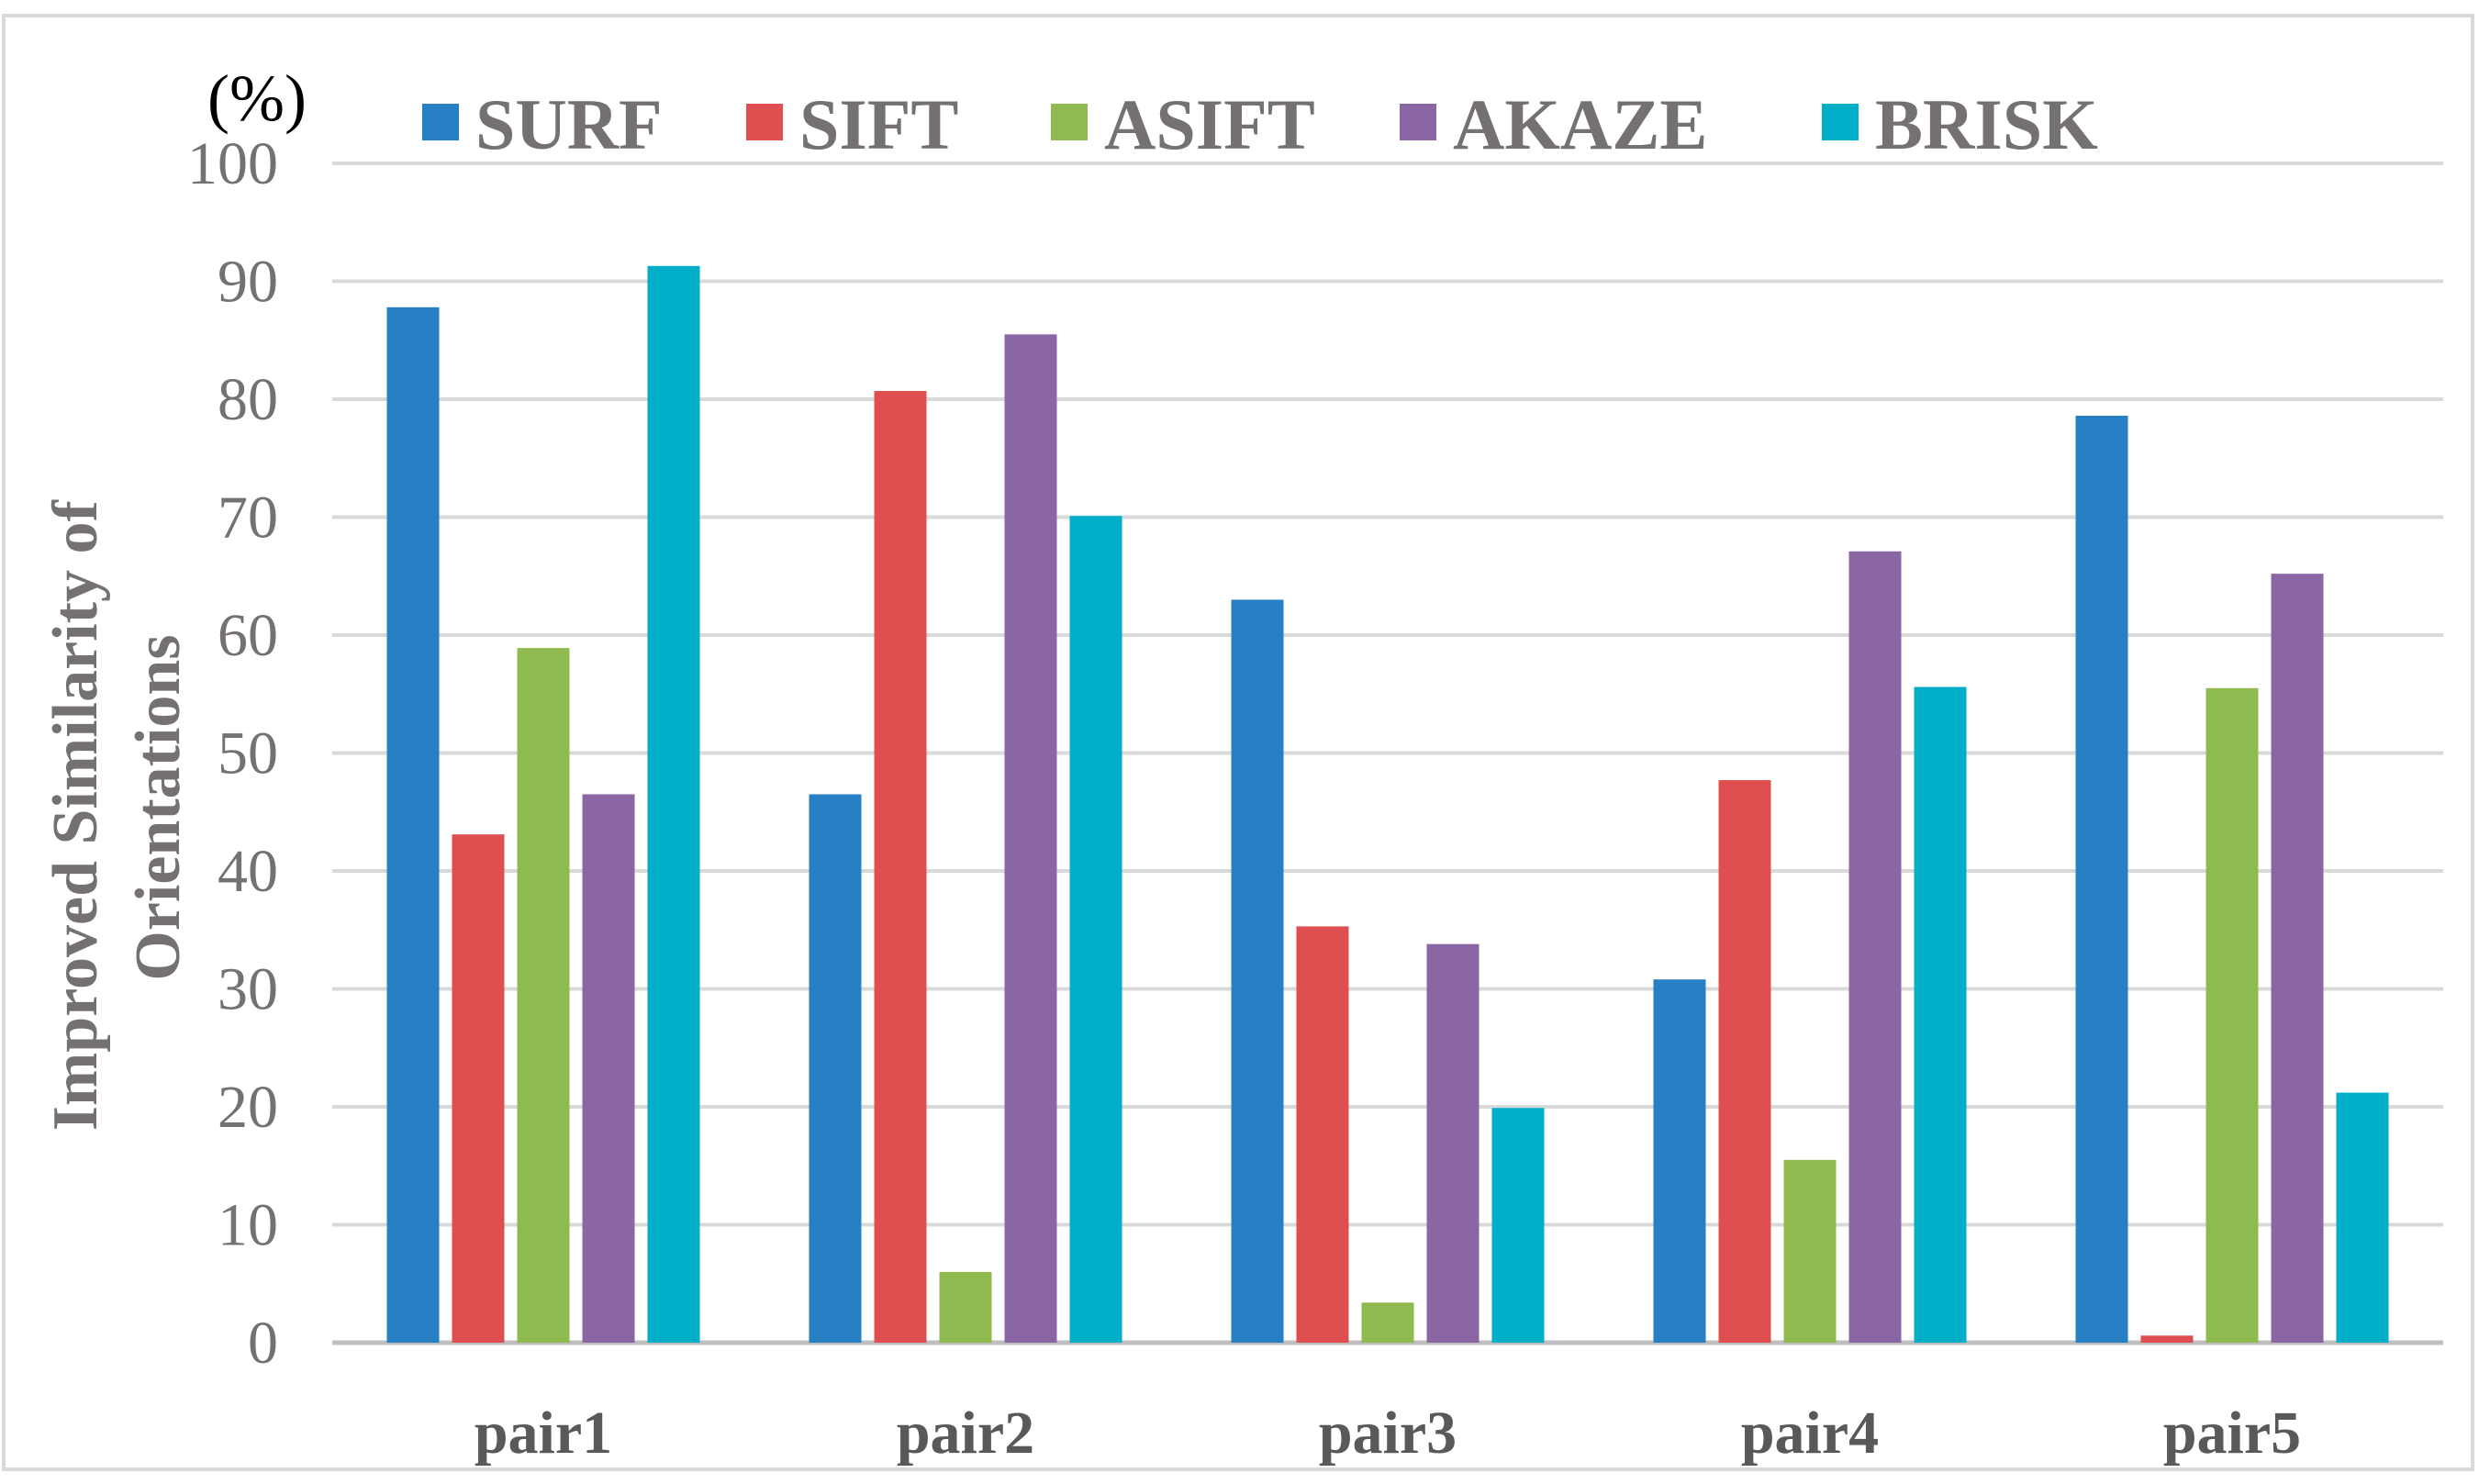 The image size is (2479, 1484). Describe the element at coordinates (248, 282) in the screenshot. I see `y-tick-label: 90` at that location.